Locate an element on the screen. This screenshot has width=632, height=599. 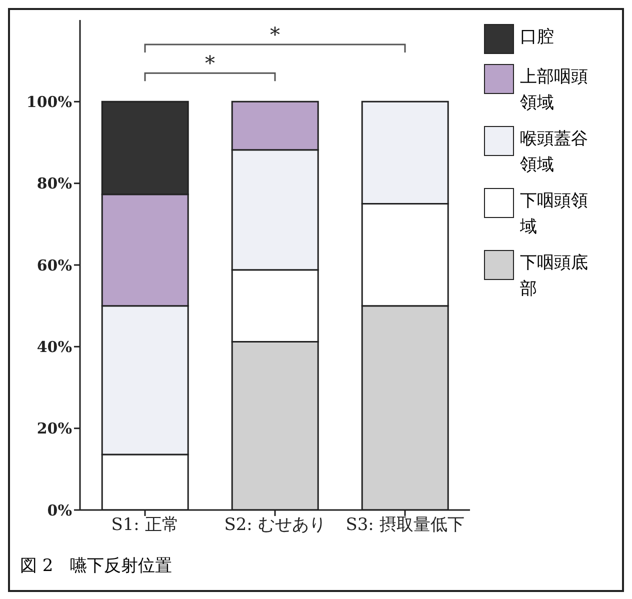
y-tick-label: 40% is located at coordinates (54, 347).